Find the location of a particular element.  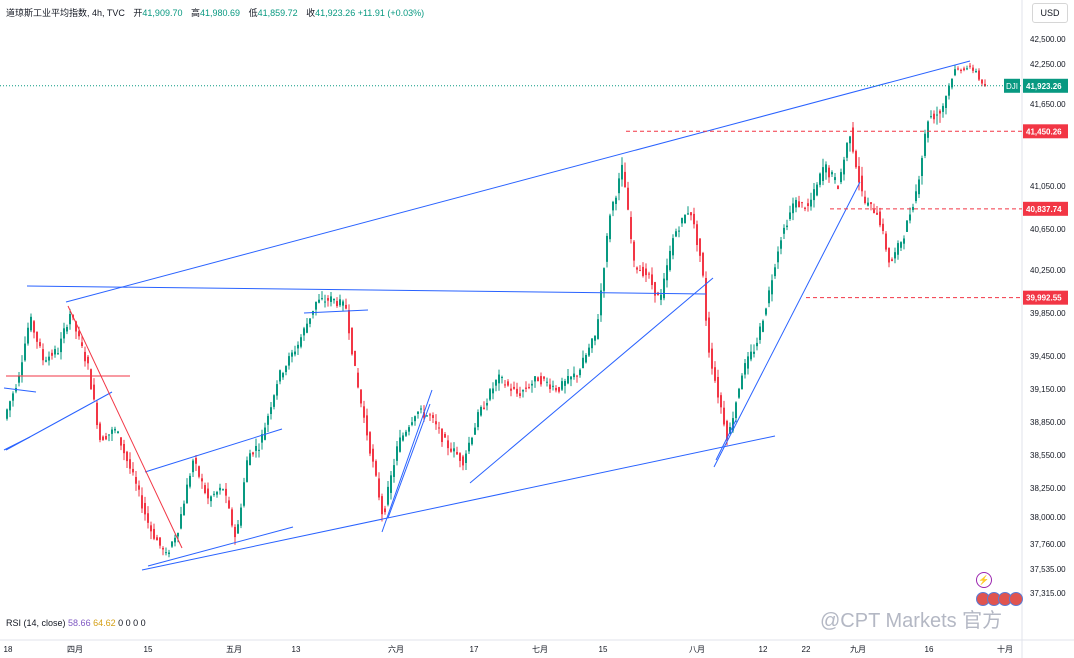

rsi-value: 58.66 is located at coordinates (79, 623).